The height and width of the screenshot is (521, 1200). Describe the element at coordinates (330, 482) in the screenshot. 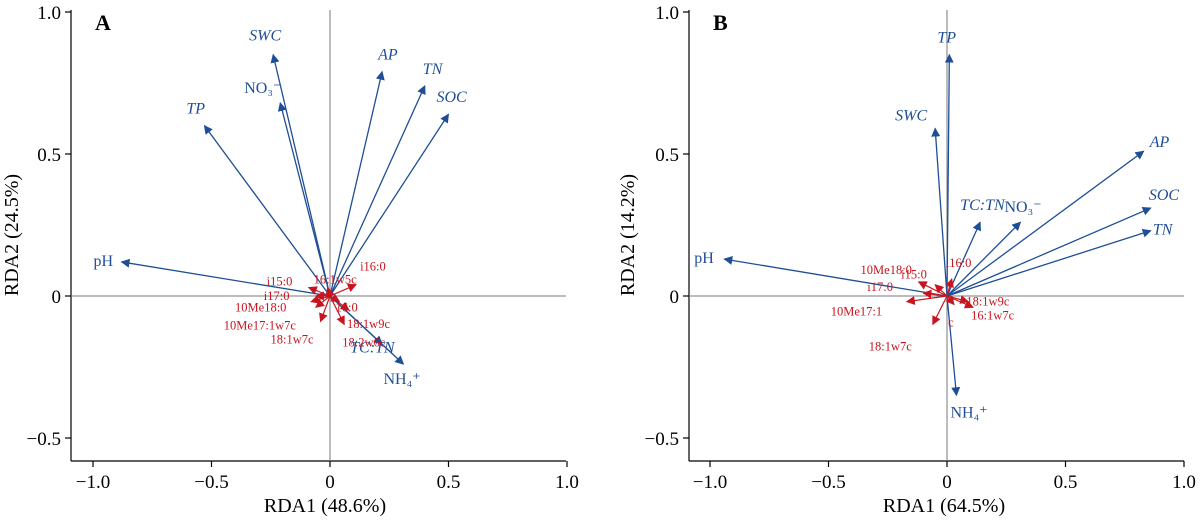

I see `panel-a-x-tick-label: 0` at that location.